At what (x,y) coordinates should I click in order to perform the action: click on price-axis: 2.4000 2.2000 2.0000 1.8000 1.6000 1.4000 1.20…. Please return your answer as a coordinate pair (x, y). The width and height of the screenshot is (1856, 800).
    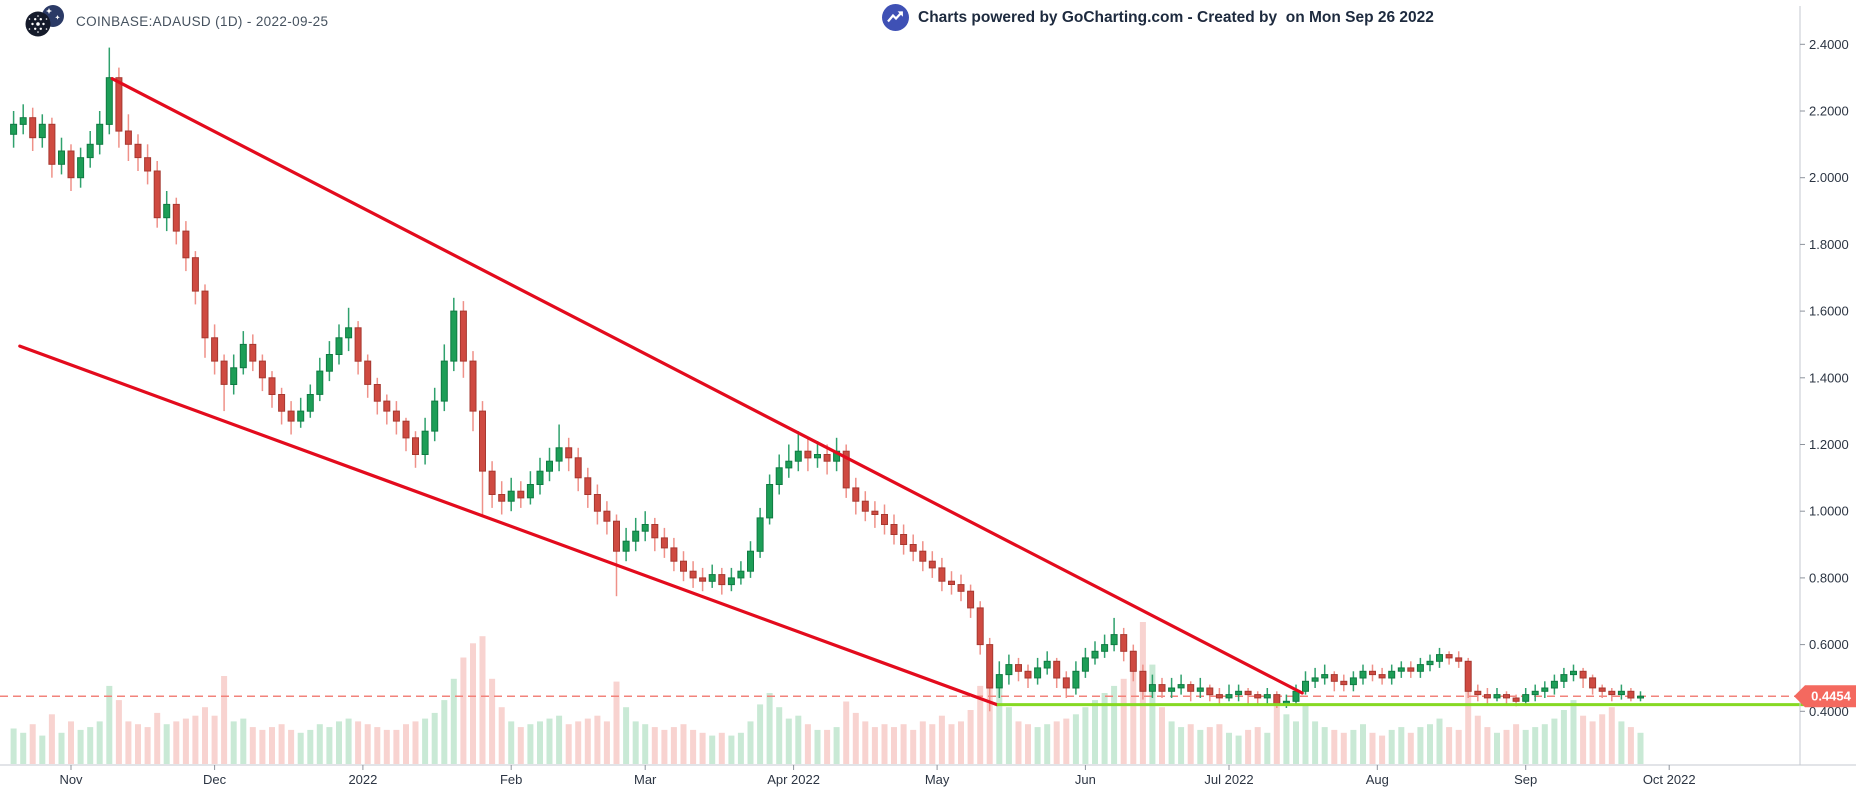
    Looking at the image, I should click on (1824, 385).